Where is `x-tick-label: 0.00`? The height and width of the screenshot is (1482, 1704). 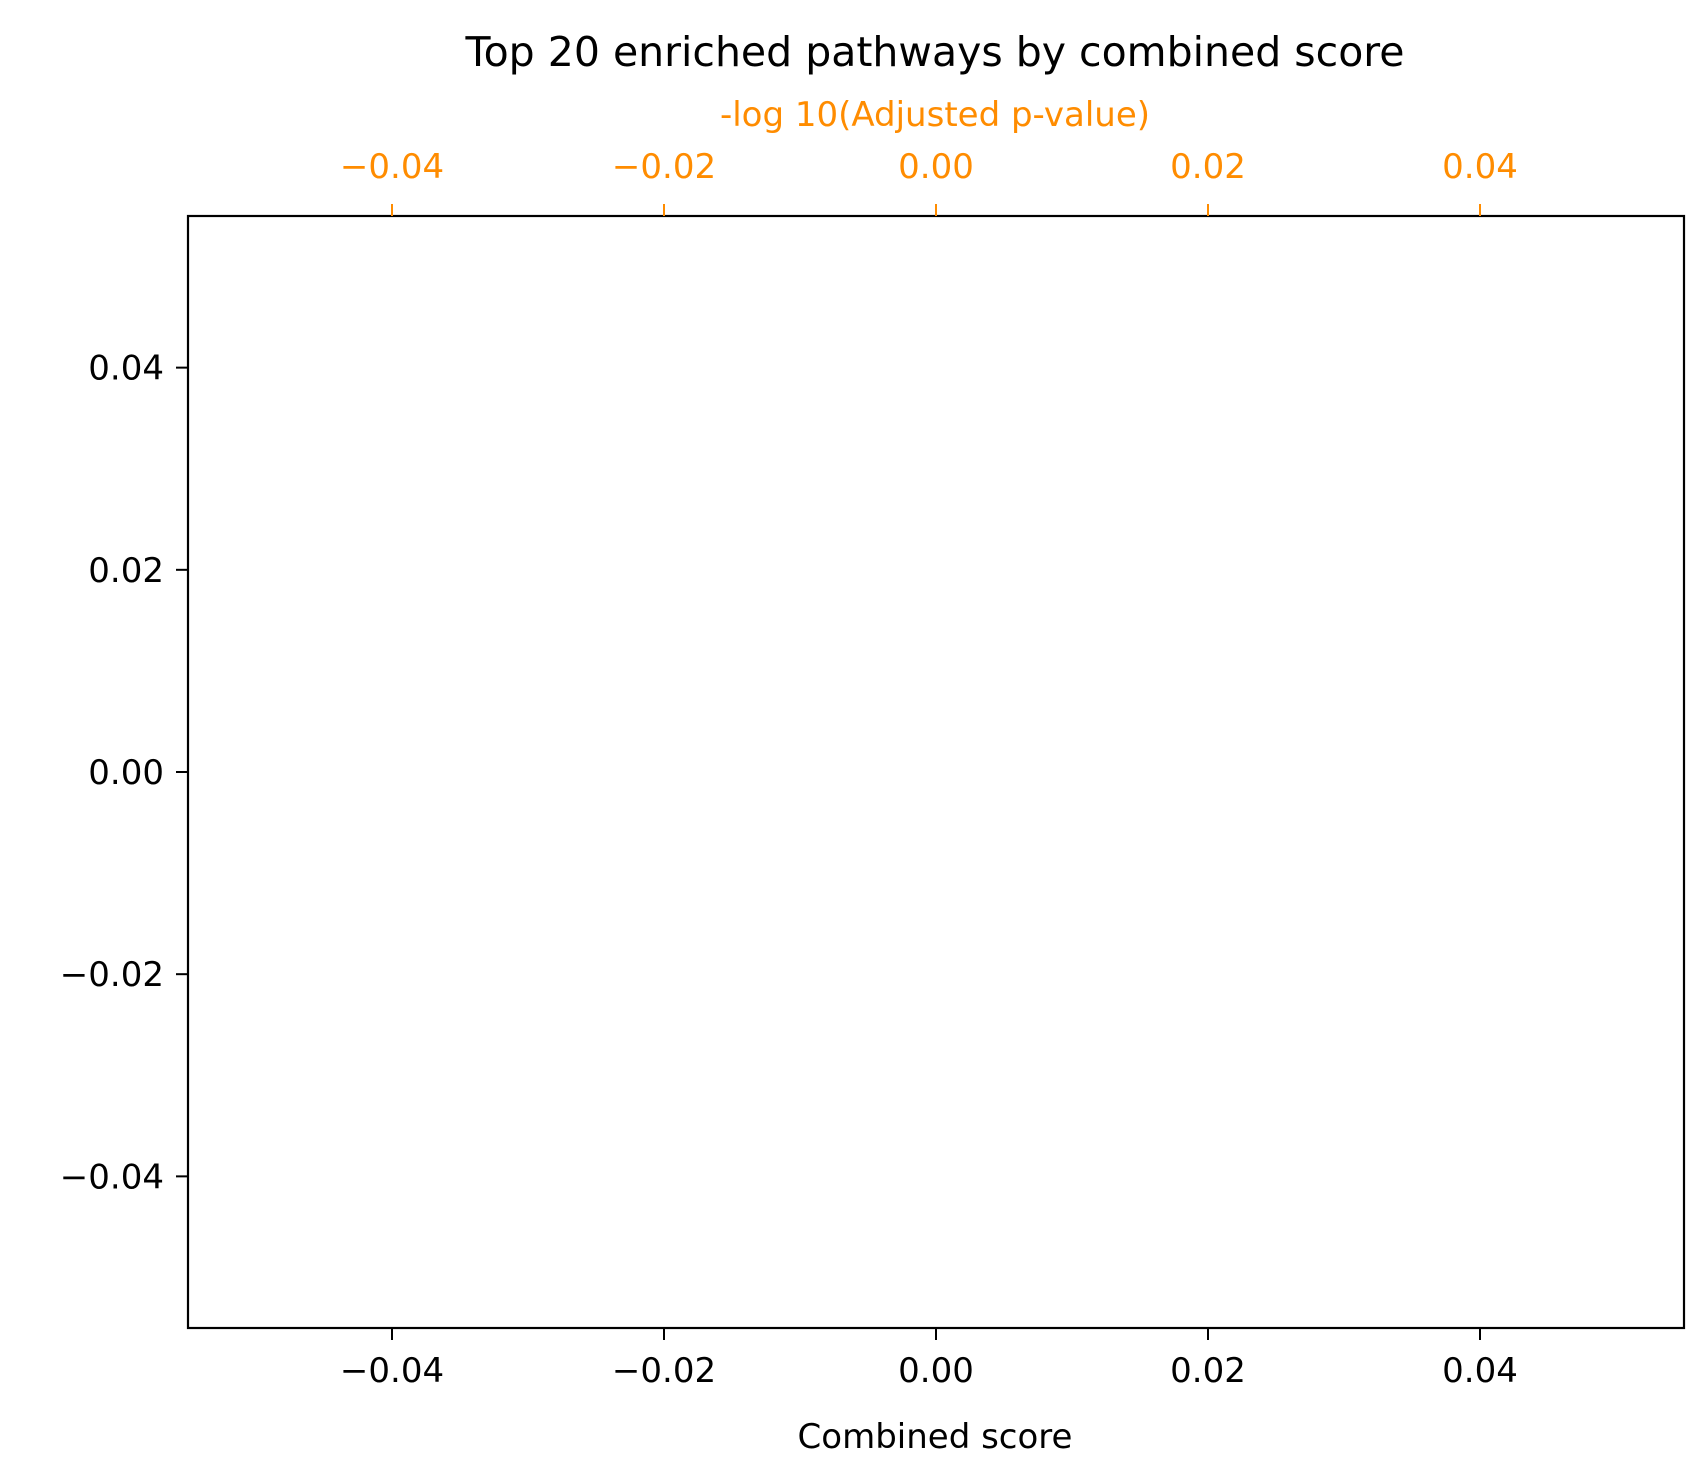 x-tick-label: 0.00 is located at coordinates (936, 1371).